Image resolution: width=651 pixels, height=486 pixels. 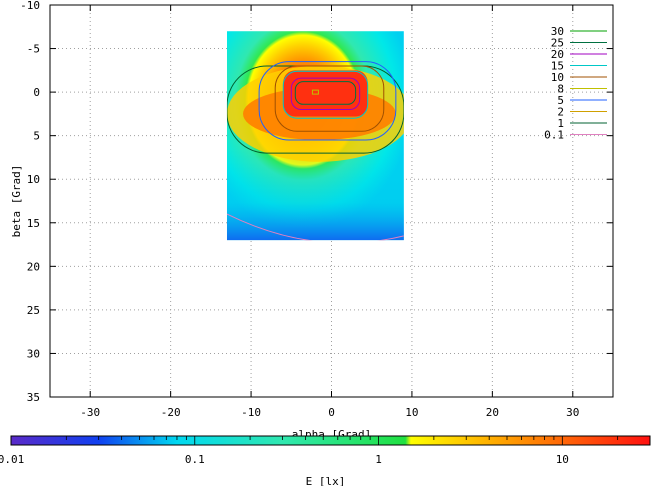 What do you see at coordinates (560, 89) in the screenshot?
I see `legend-label: 8` at bounding box center [560, 89].